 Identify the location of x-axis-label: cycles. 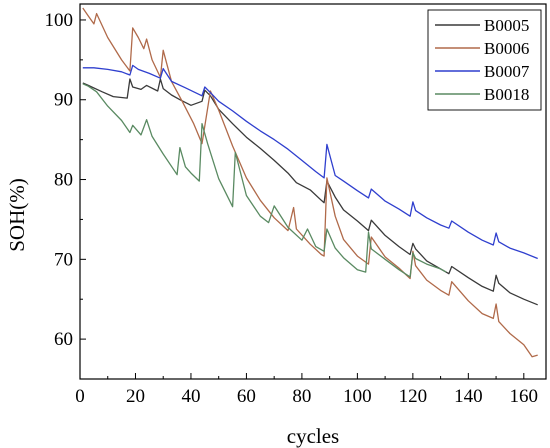
(313, 436).